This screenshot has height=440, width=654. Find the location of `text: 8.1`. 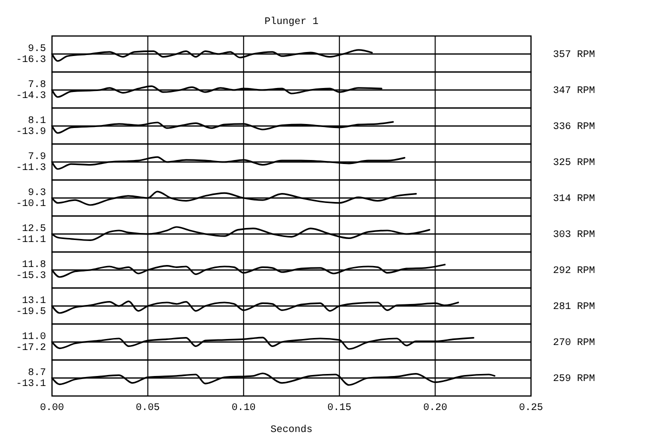

text: 8.1 is located at coordinates (37, 121).